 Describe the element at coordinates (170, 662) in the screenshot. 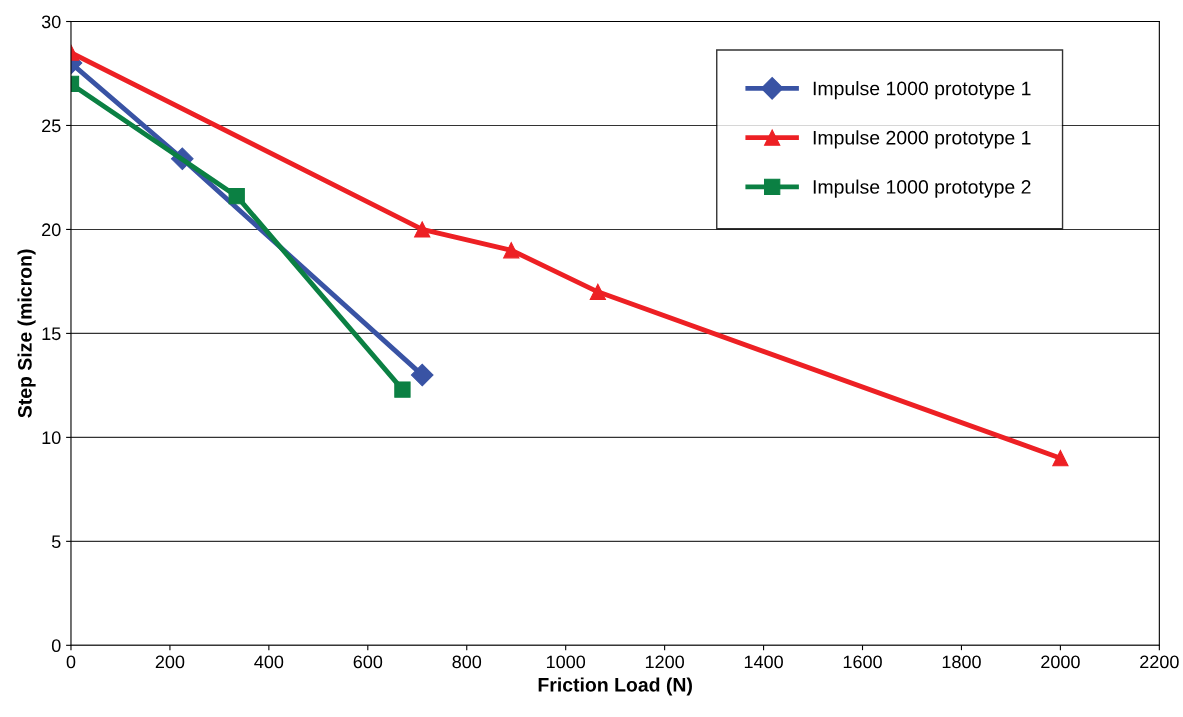

I see `x-tick-label: 200` at that location.